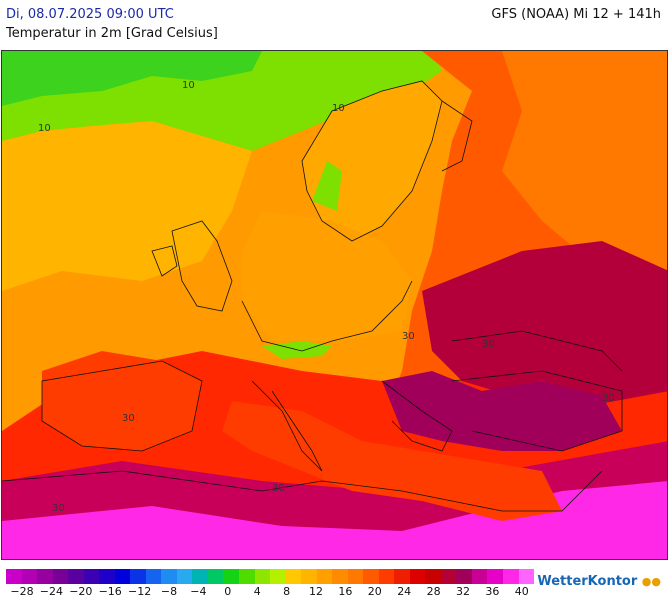  I want to click on brand-name: WetterKontor, so click(587, 581).